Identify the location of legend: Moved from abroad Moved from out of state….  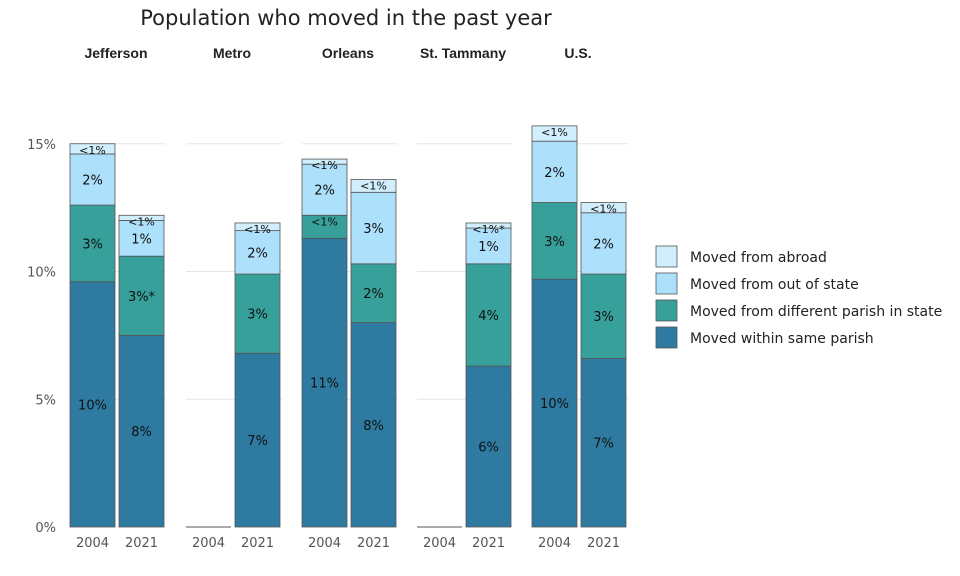
(798, 297).